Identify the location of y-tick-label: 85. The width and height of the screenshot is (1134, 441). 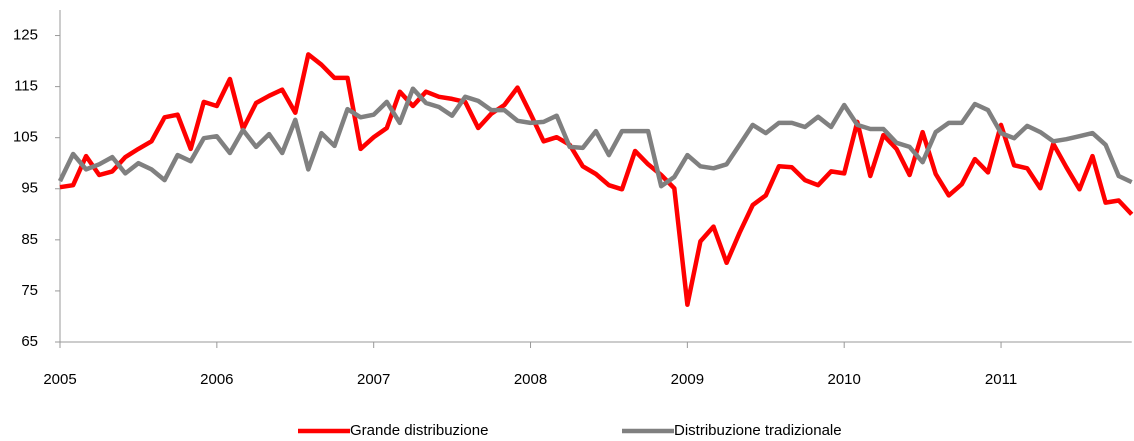
(29, 239).